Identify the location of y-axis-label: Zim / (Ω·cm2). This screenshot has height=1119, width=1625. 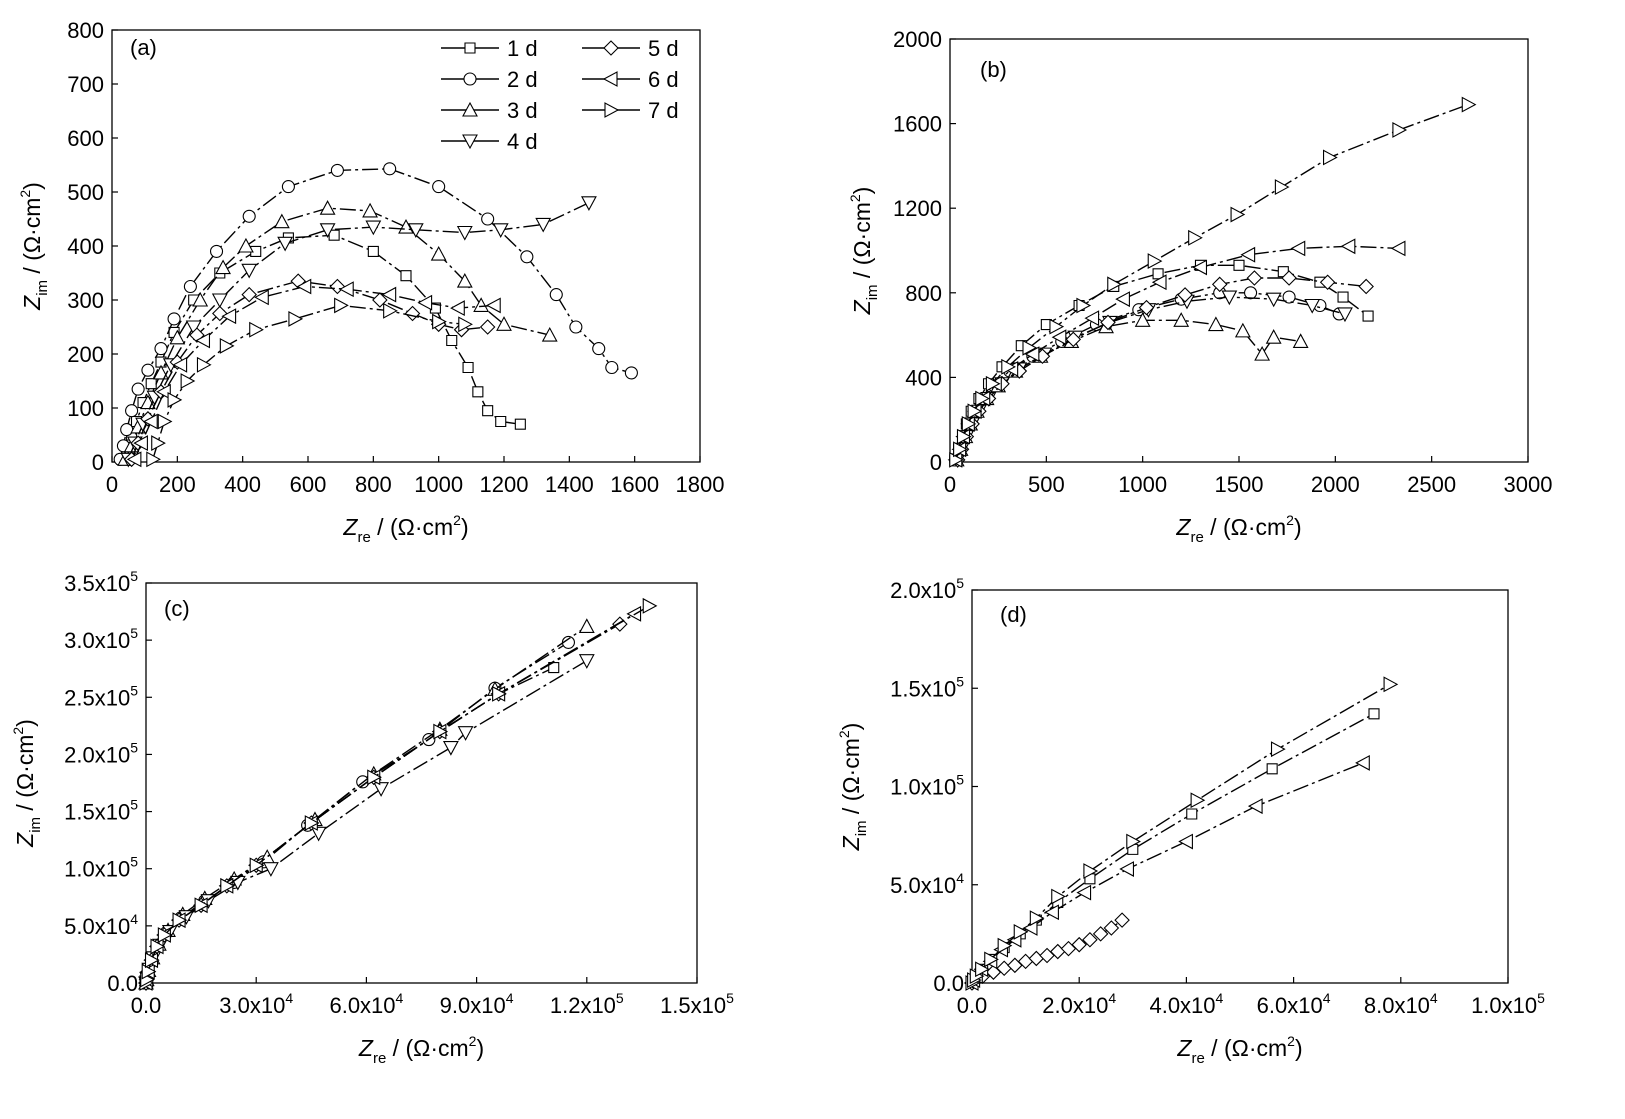
(864, 251).